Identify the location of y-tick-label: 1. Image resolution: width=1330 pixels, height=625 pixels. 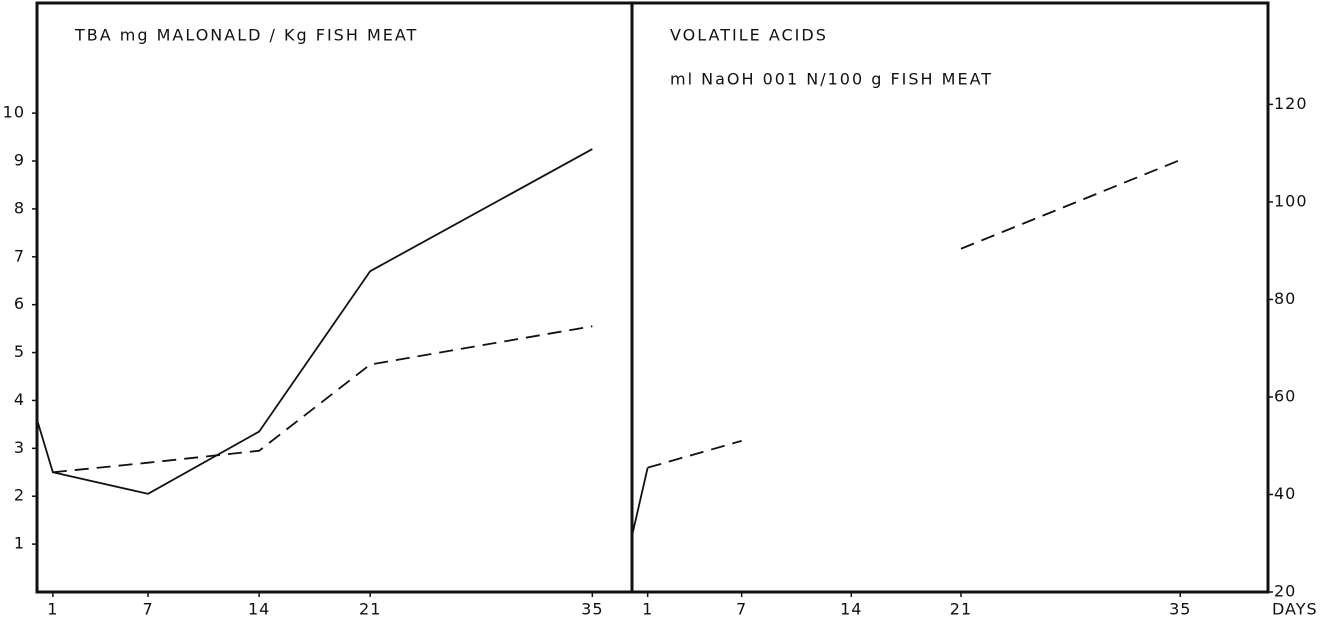
(19, 543).